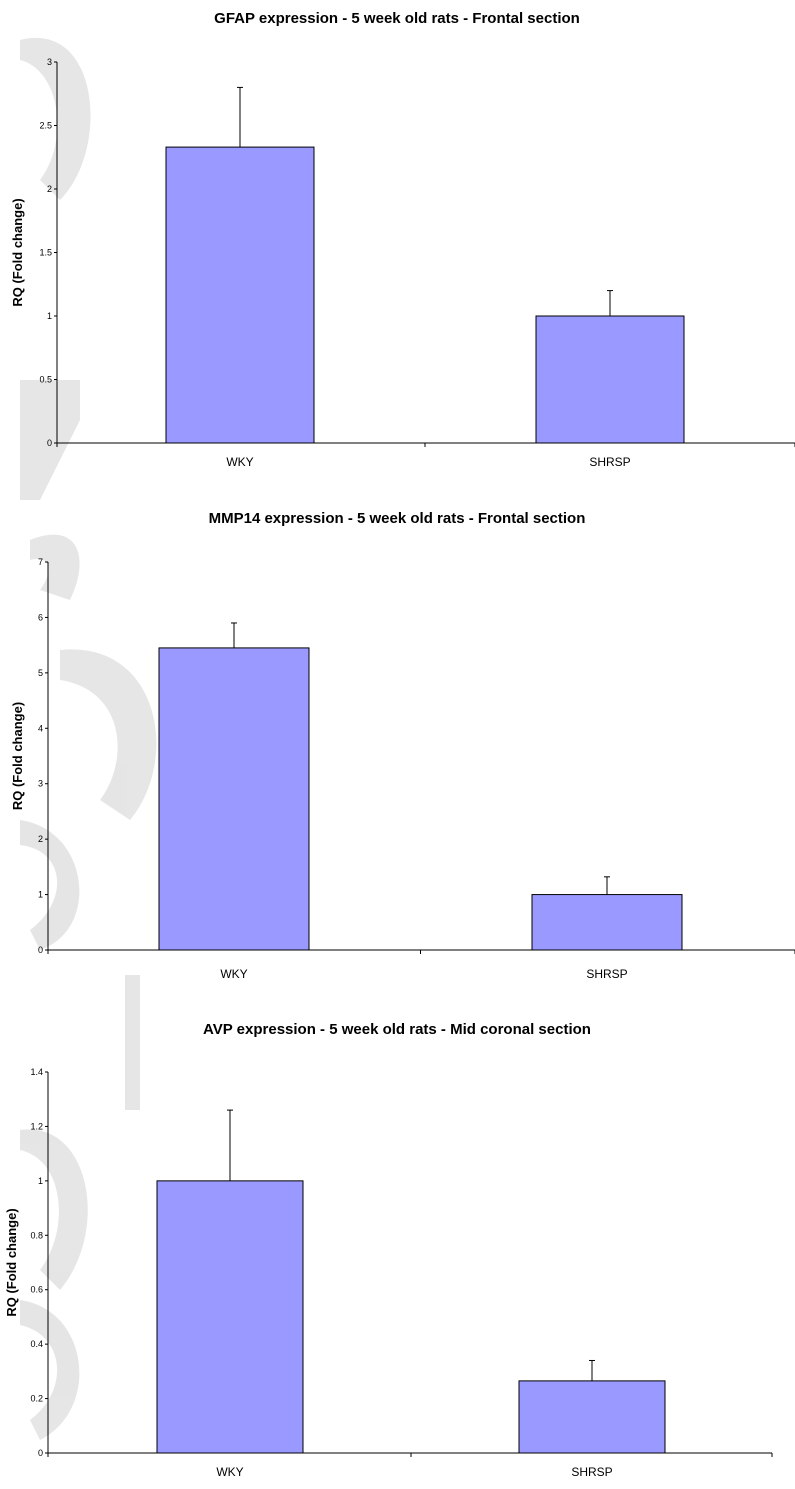  What do you see at coordinates (40, 1181) in the screenshot?
I see `avp-y-tick-label: 1` at bounding box center [40, 1181].